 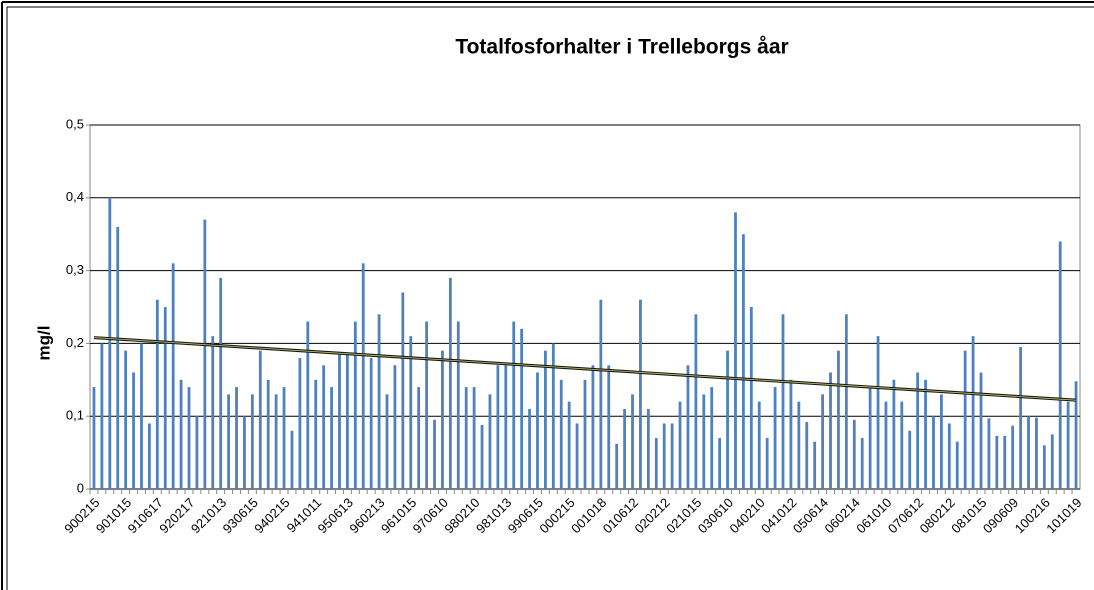 I want to click on y-tick-label: 0, so click(x=80, y=487).